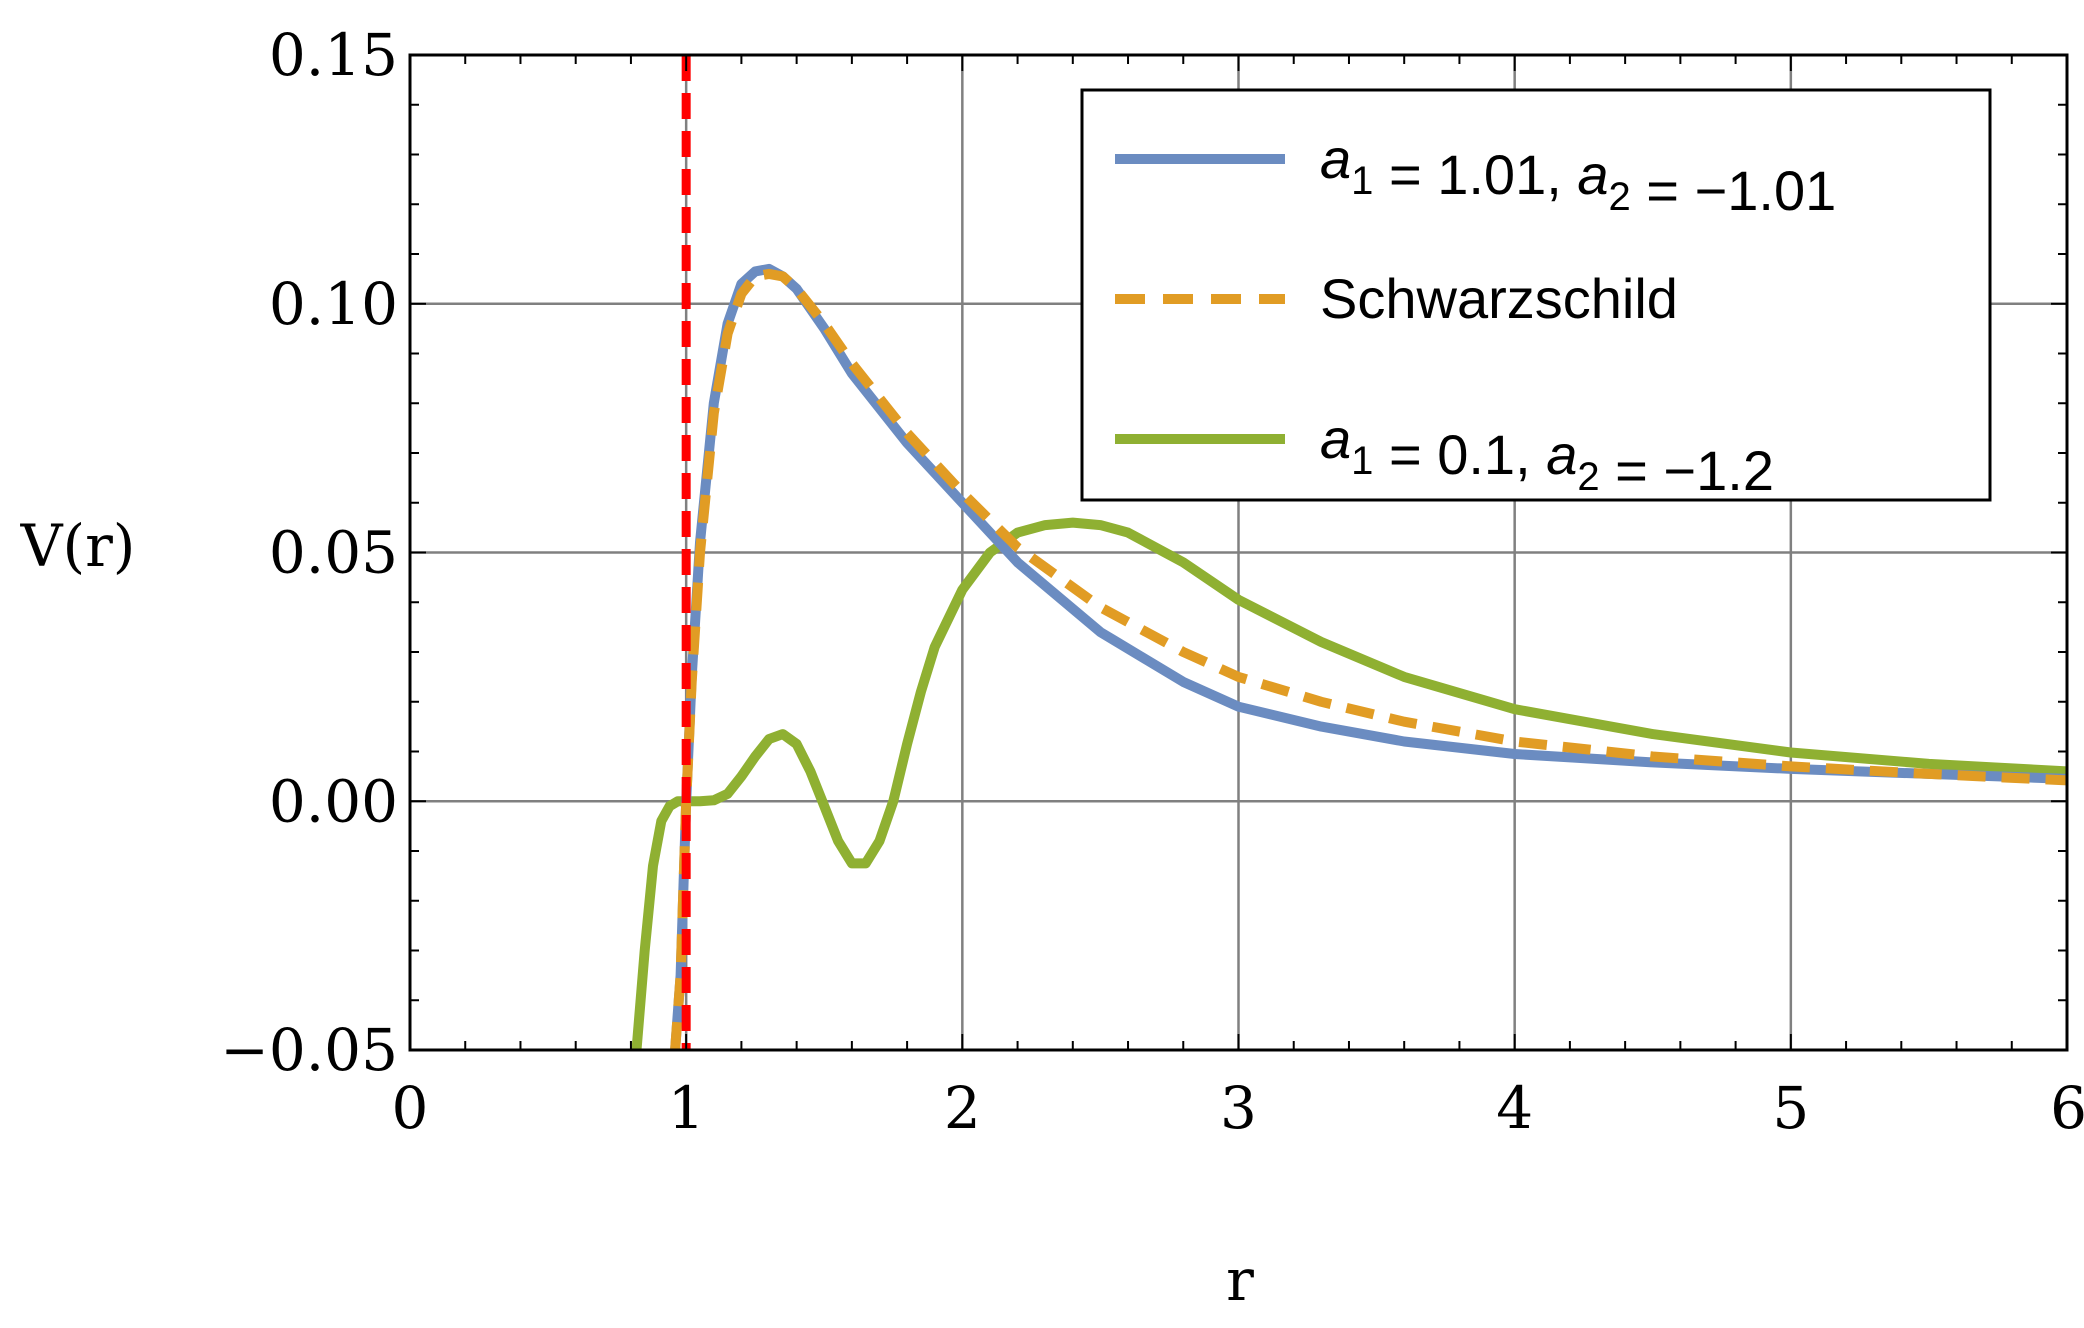  Describe the element at coordinates (78, 546) in the screenshot. I see `y-axis-label: V(r)` at that location.